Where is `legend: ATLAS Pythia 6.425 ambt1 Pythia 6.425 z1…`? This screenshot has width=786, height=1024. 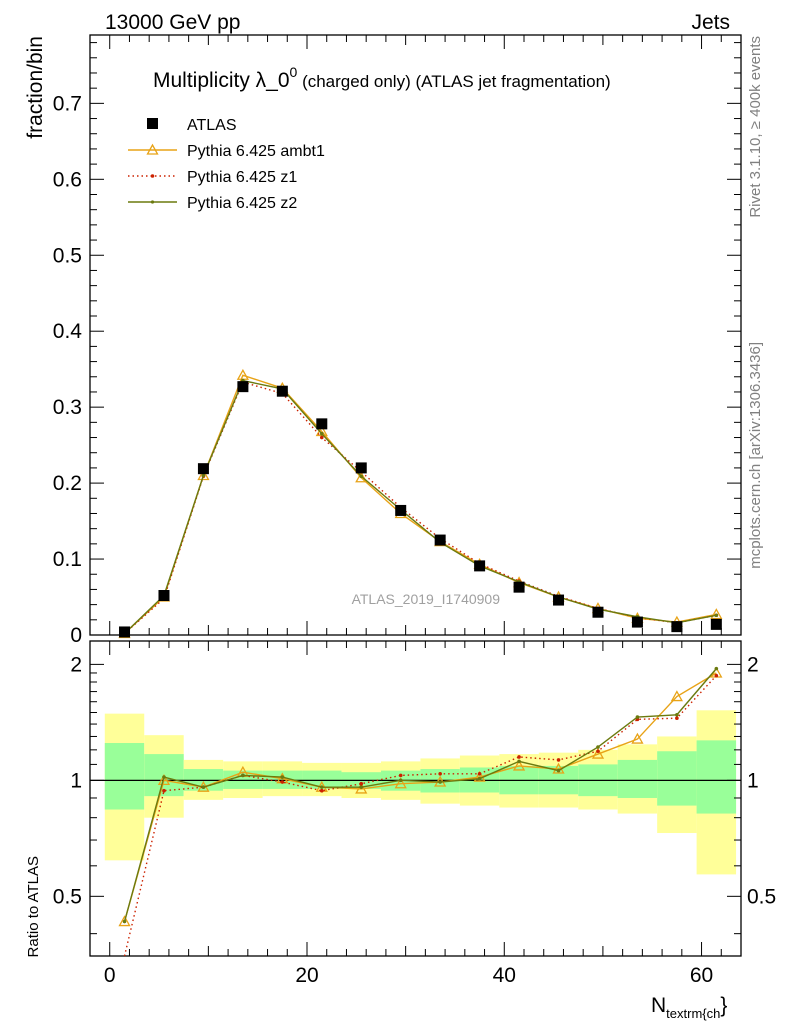 legend: ATLAS Pythia 6.425 ambt1 Pythia 6.425 z1… is located at coordinates (226, 164).